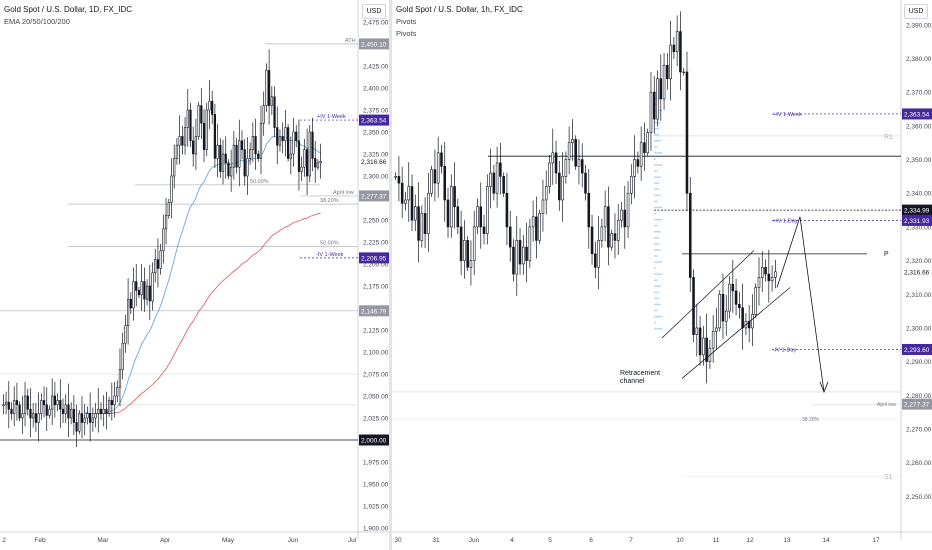 The height and width of the screenshot is (550, 932). What do you see at coordinates (826, 540) in the screenshot?
I see `x-tick-label: 14` at bounding box center [826, 540].